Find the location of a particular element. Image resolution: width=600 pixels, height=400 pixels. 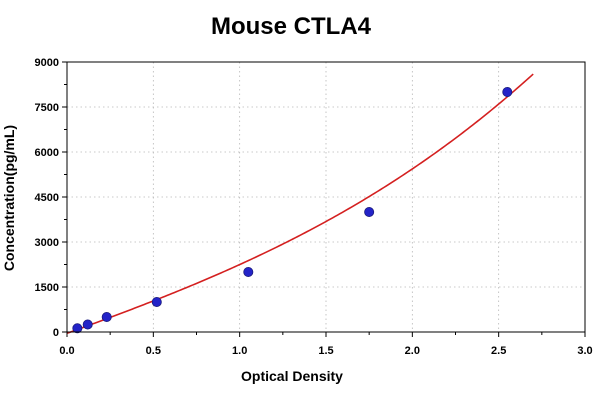

y-axis-label: Concentration(pg/mL) is located at coordinates (9, 198).